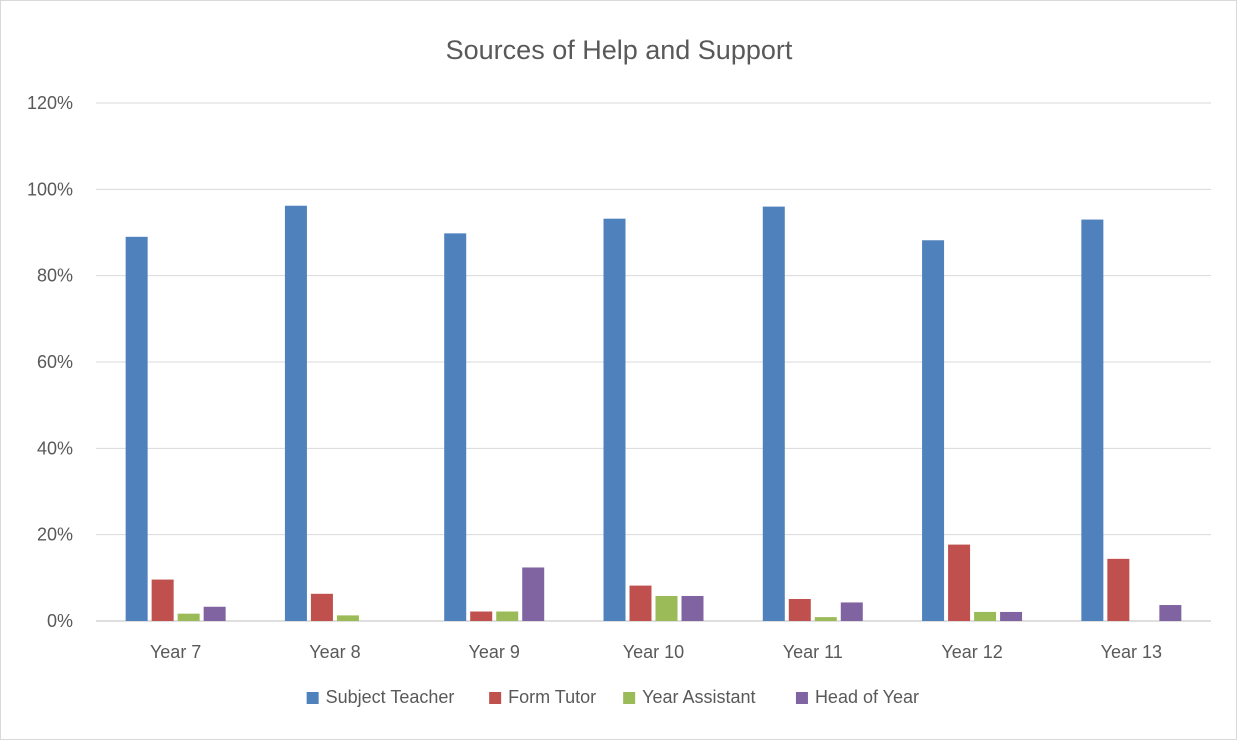 The width and height of the screenshot is (1237, 741). What do you see at coordinates (334, 652) in the screenshot?
I see `x-tick-label: Year 8` at bounding box center [334, 652].